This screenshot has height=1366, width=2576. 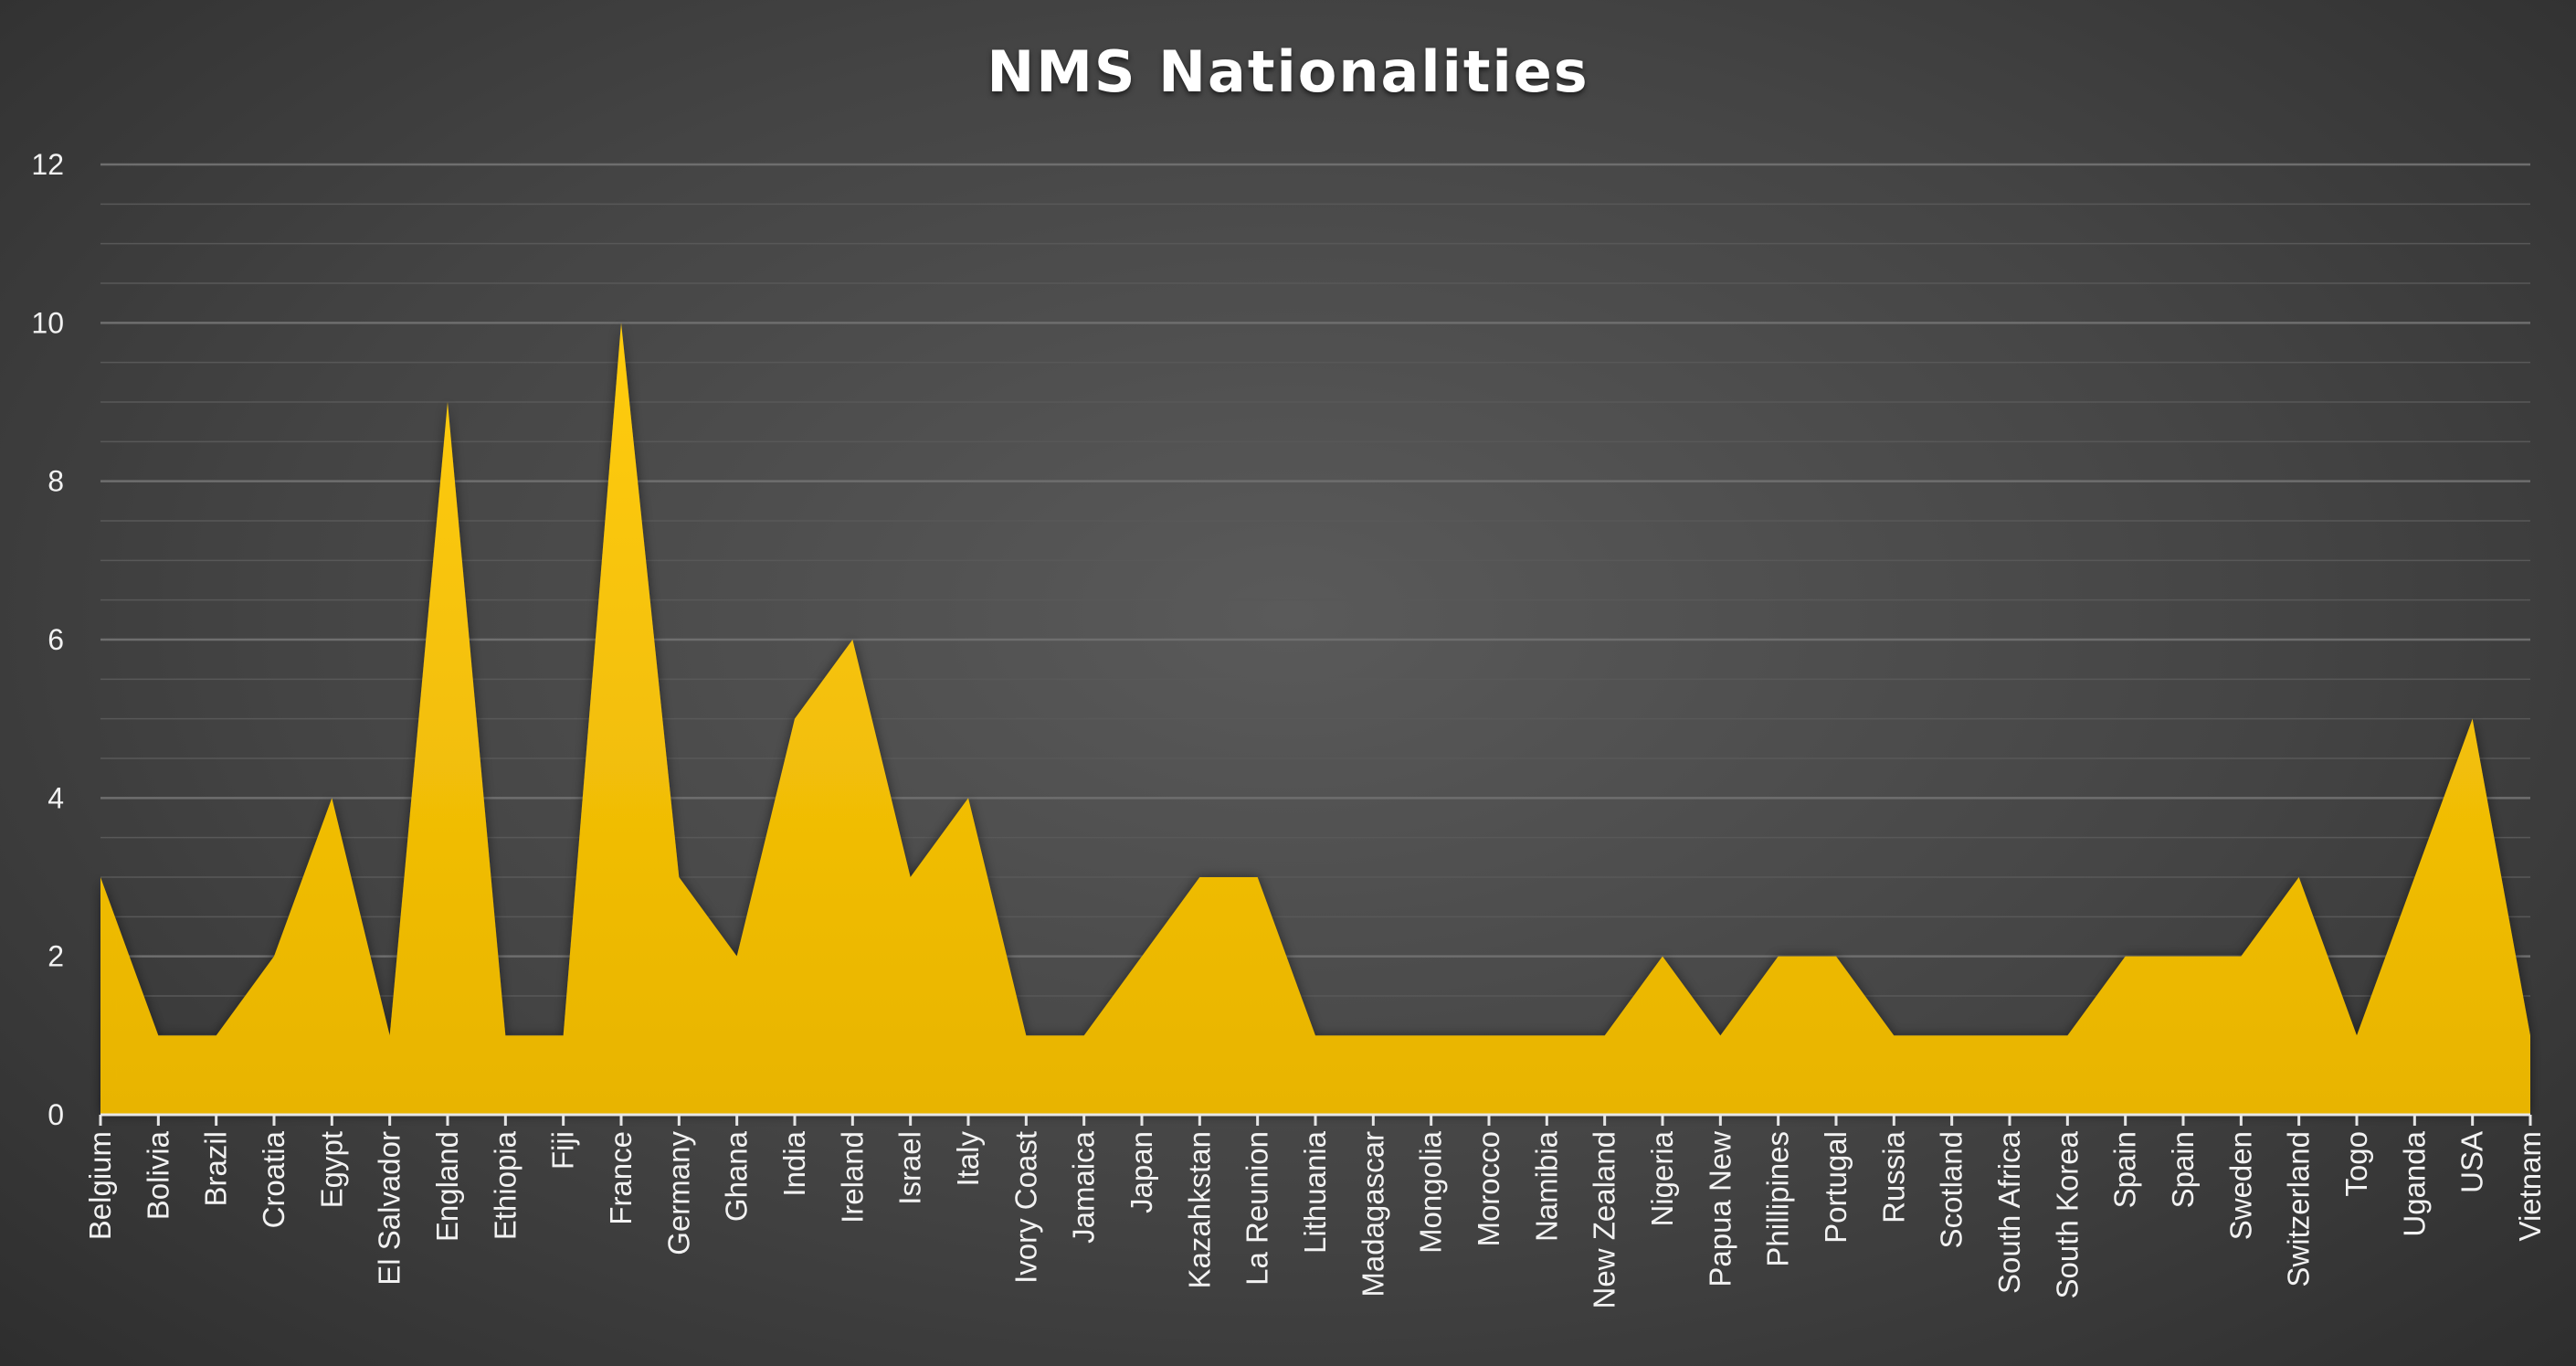 What do you see at coordinates (1431, 1192) in the screenshot?
I see `x-tick-label: Mongolia` at bounding box center [1431, 1192].